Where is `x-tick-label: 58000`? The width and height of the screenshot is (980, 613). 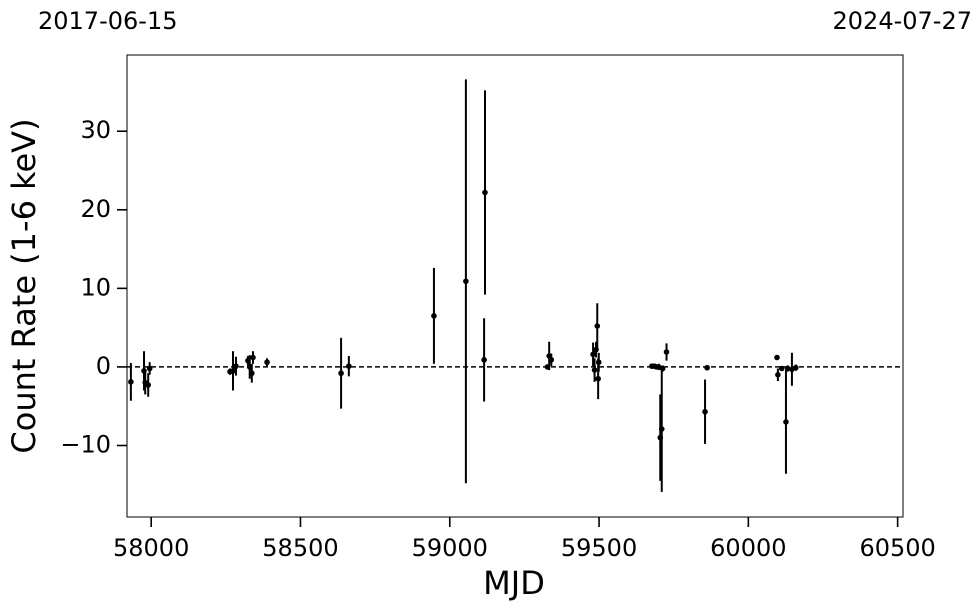 x-tick-label: 58000 is located at coordinates (151, 548).